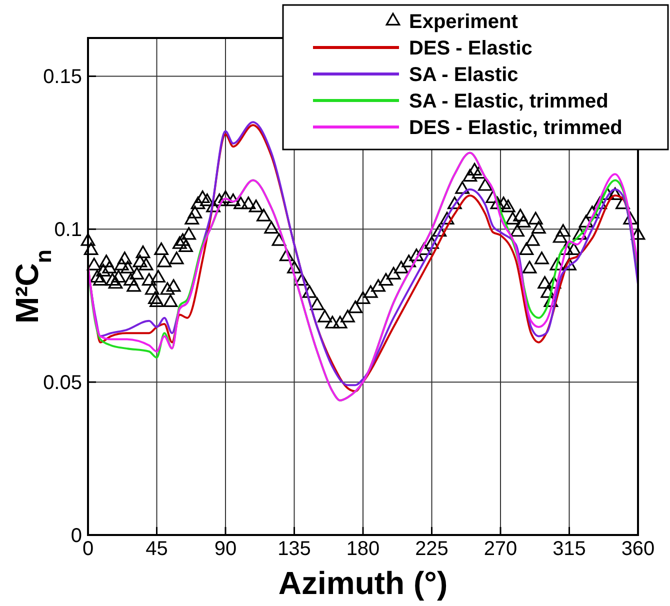  Describe the element at coordinates (225, 549) in the screenshot. I see `x-tick-label: 90` at that location.